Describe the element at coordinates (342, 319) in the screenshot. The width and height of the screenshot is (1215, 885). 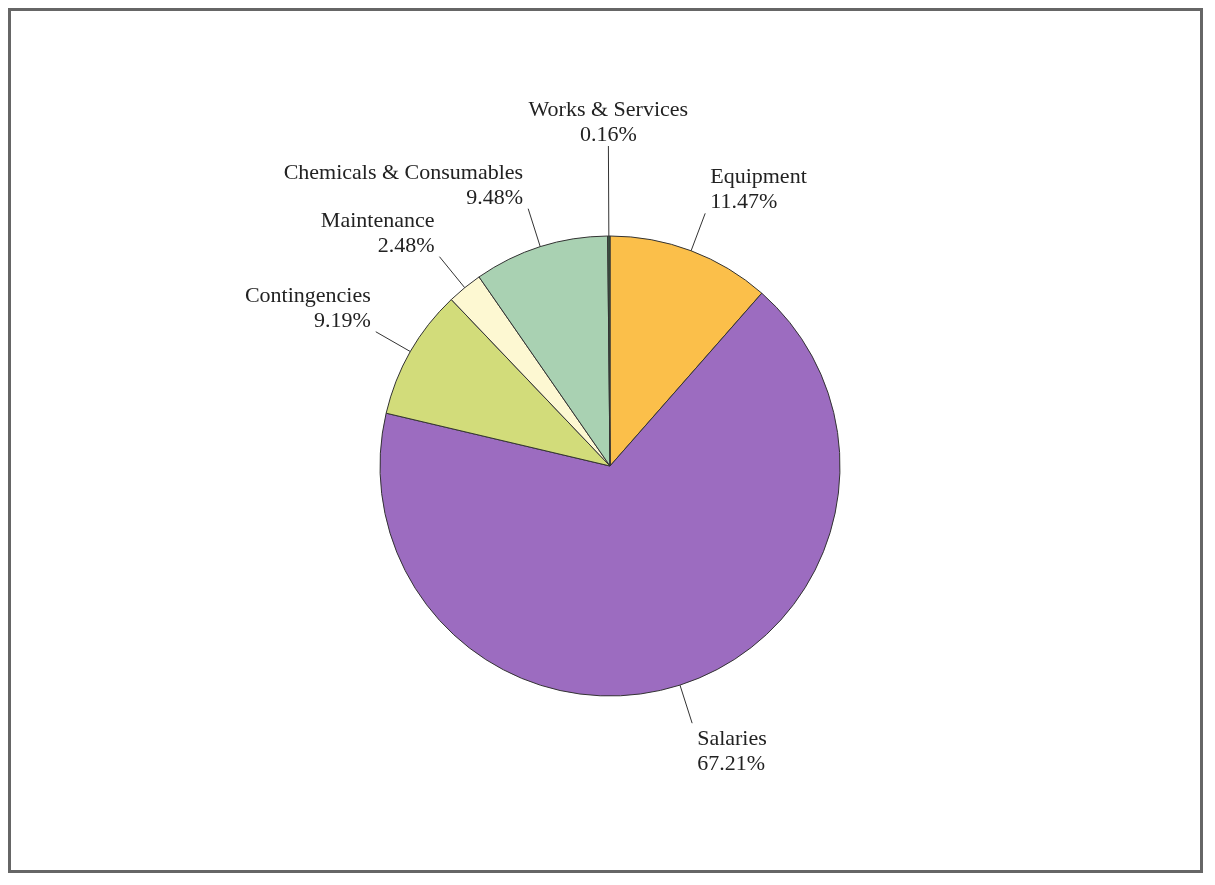
I see `data-label: 9.19%` at that location.